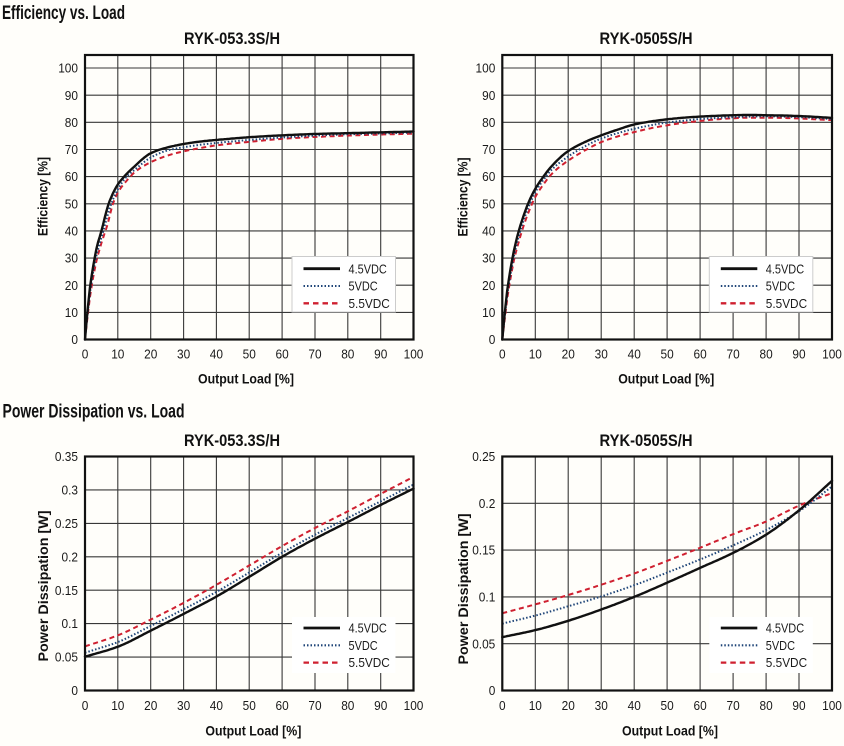  I want to click on svg-text: Efficiency vs. Load, so click(63, 13).